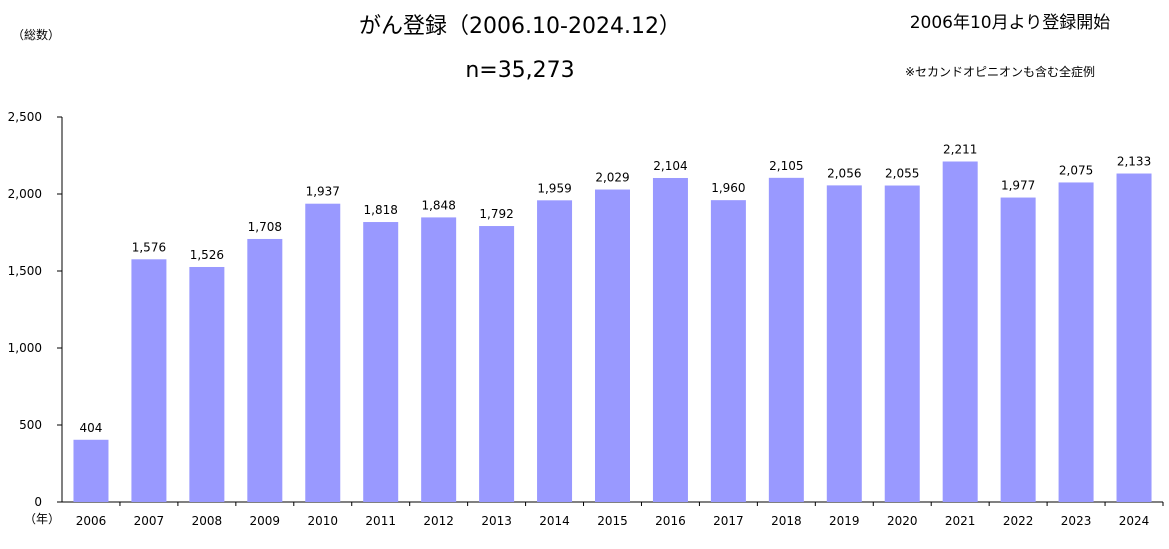 The image size is (1169, 549). I want to click on x-tick-label: 2012, so click(438, 521).